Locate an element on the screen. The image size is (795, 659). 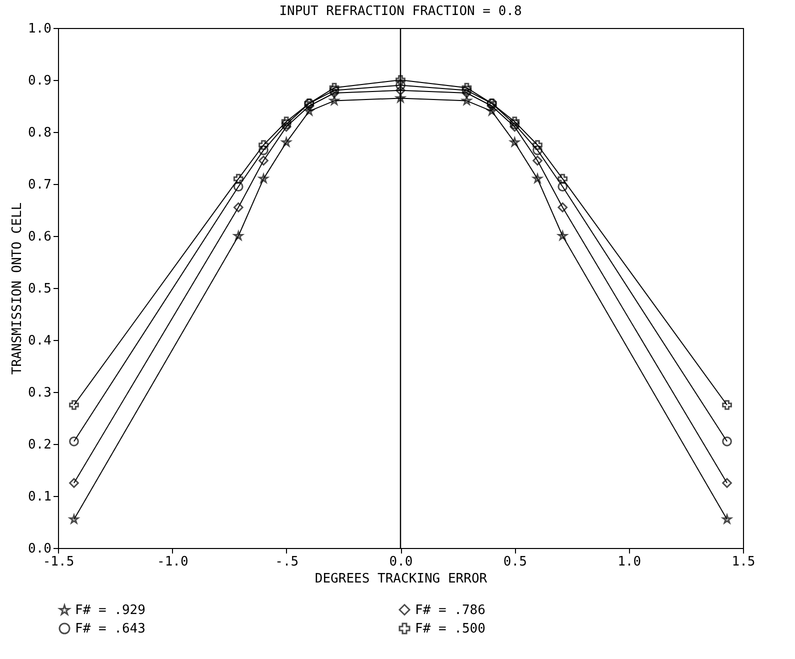
y-tick-label: 0.8 is located at coordinates (40, 133).